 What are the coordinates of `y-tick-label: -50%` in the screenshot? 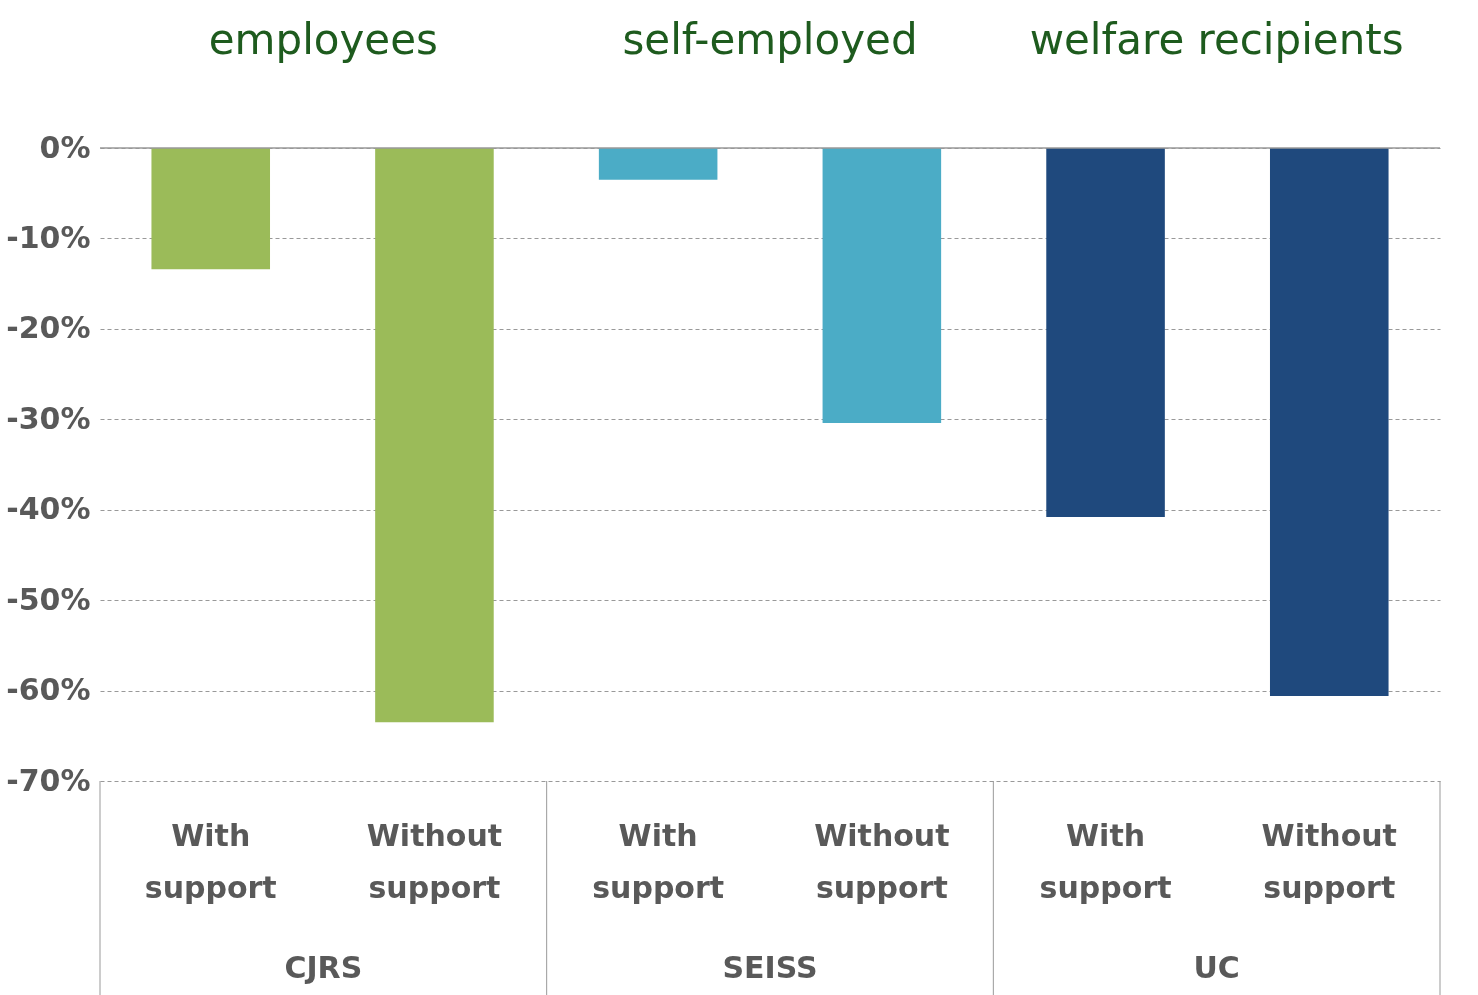 It's located at (48, 599).